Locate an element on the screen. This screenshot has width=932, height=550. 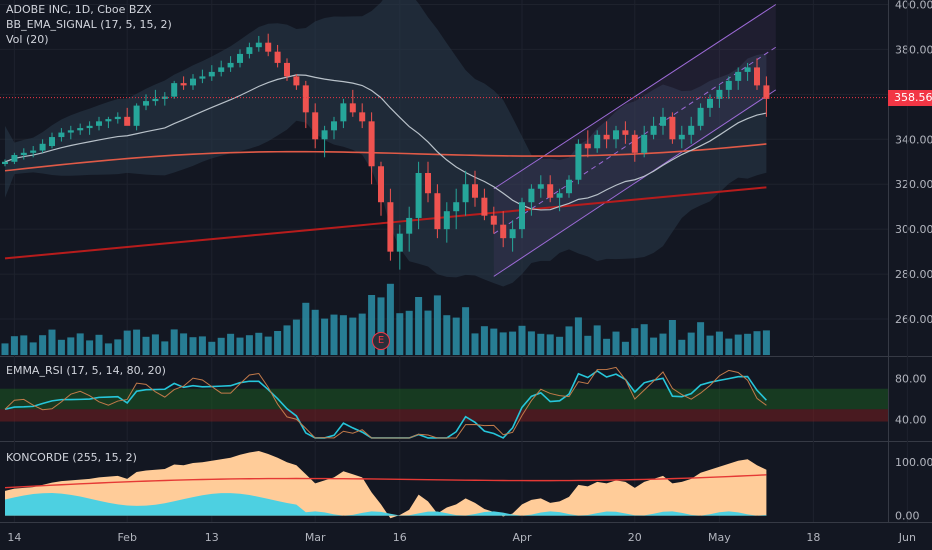
channel-lower is located at coordinates (635, 183).